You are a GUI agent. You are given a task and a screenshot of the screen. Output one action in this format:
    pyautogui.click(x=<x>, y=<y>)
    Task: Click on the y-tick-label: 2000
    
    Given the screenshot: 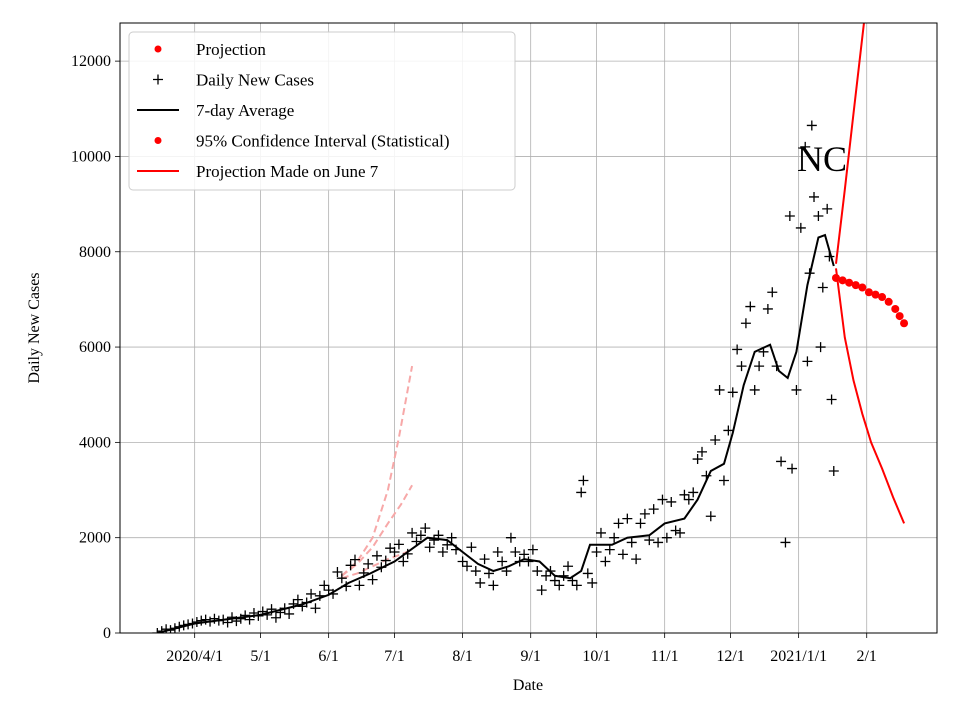 What is the action you would take?
    pyautogui.click(x=95, y=538)
    